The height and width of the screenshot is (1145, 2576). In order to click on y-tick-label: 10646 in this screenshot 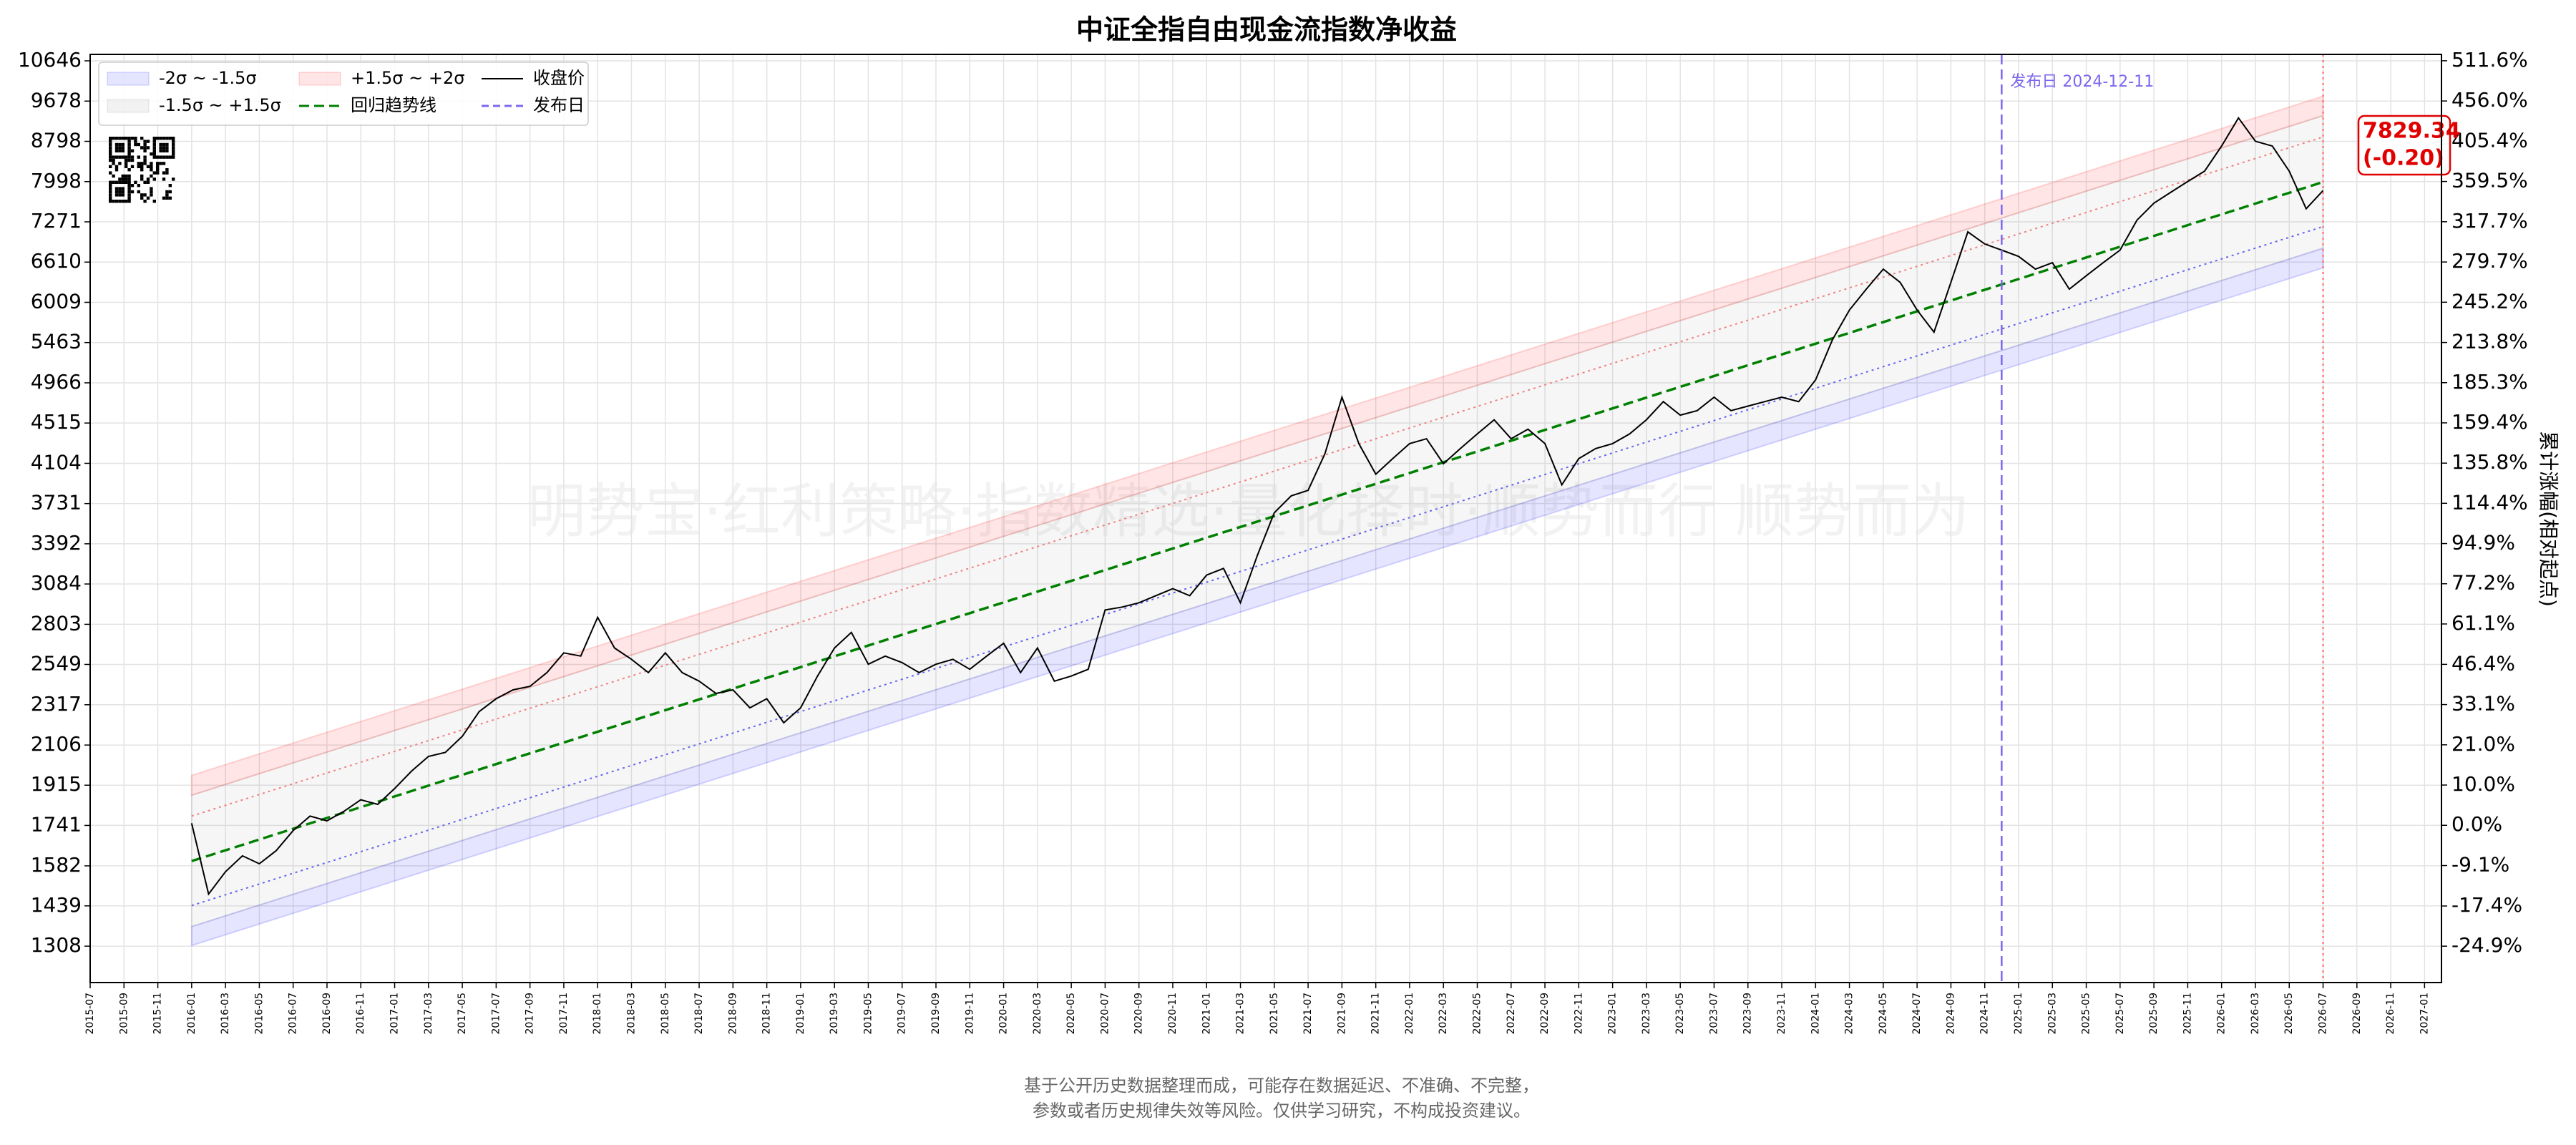, I will do `click(50, 60)`.